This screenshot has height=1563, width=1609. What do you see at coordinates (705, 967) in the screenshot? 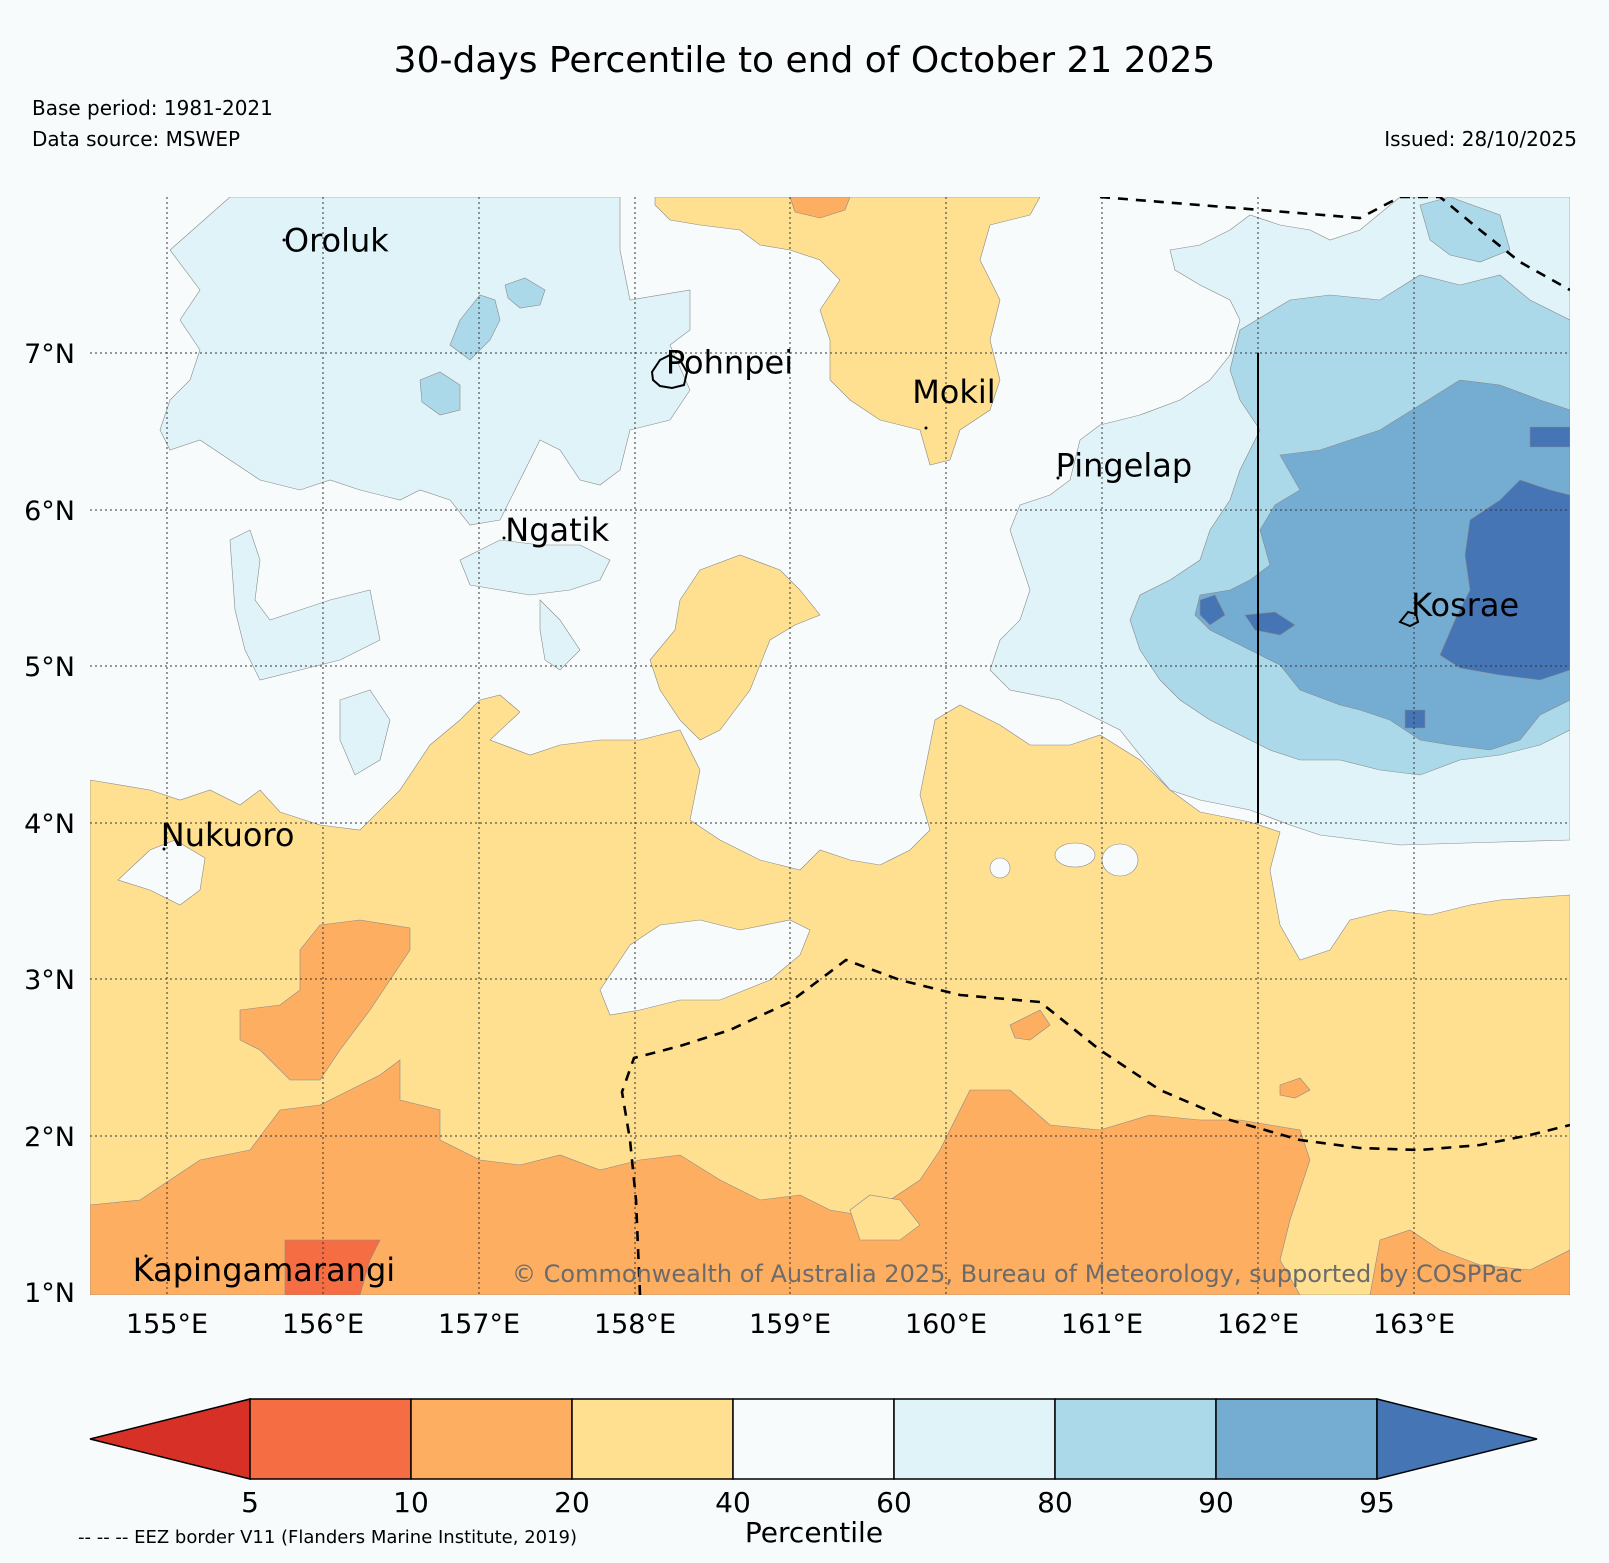
I see `band-40-60-hole` at bounding box center [705, 967].